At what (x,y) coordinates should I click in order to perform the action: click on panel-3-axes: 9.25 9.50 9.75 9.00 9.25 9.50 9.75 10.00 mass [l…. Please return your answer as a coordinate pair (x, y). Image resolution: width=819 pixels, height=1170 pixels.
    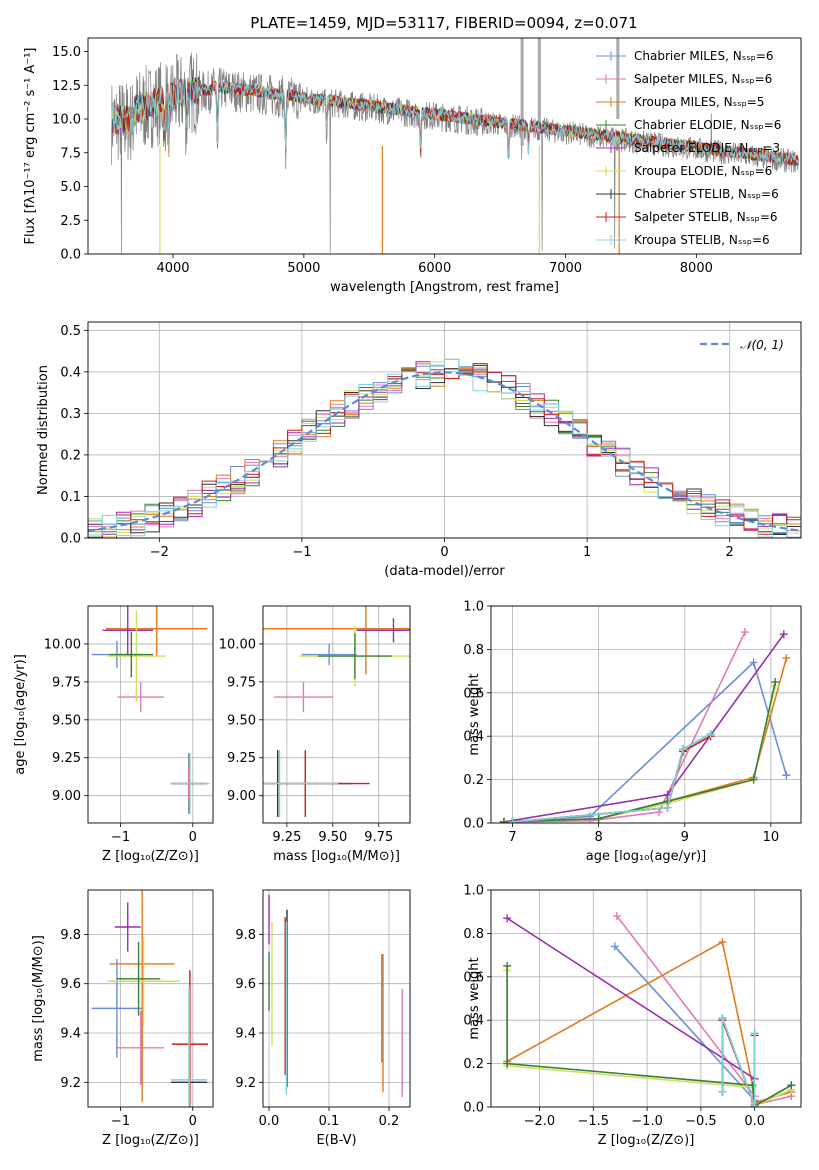
    Looking at the image, I should click on (314, 735).